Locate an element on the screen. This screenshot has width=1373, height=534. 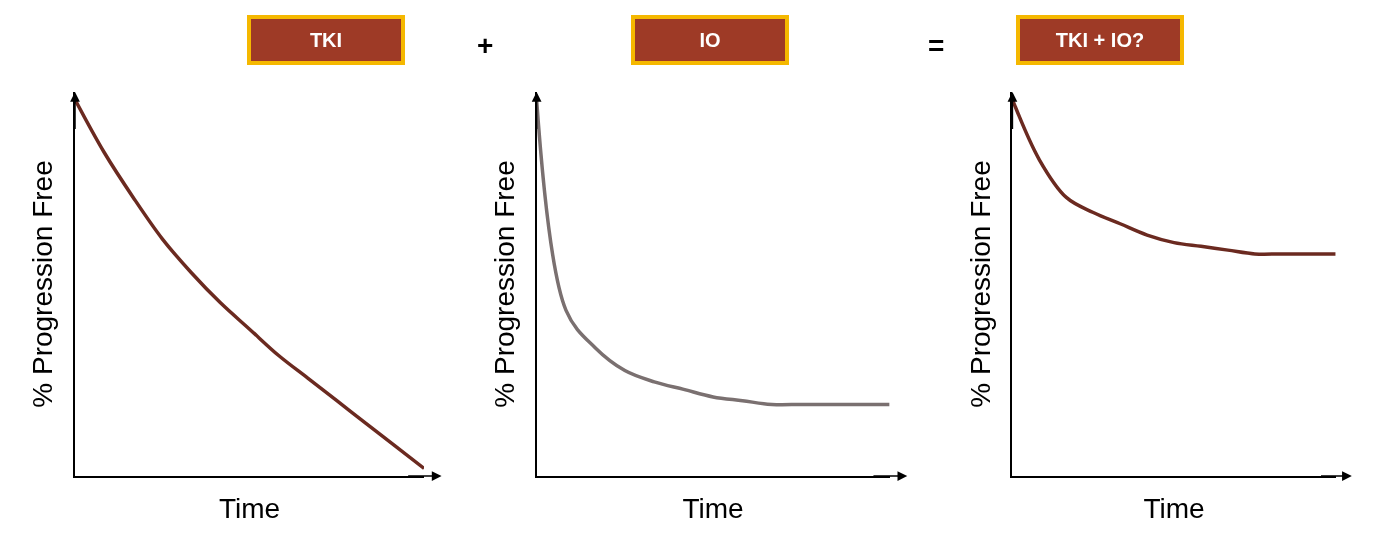
chart-title: TKI + IO? is located at coordinates (1100, 40).